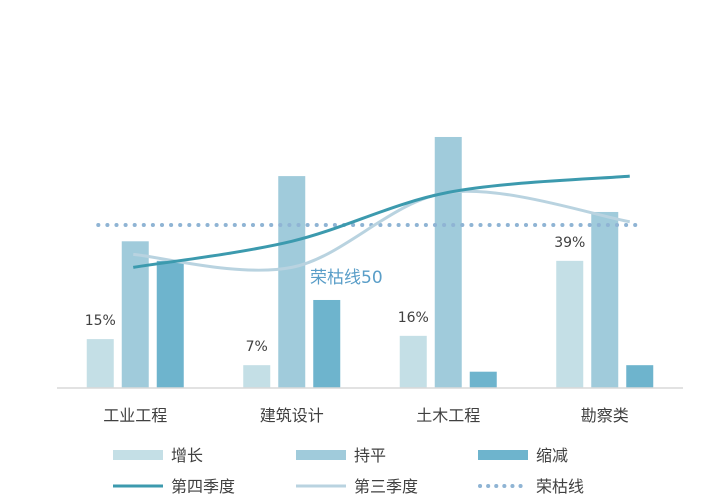  I want to click on data-label: 16%, so click(413, 318).